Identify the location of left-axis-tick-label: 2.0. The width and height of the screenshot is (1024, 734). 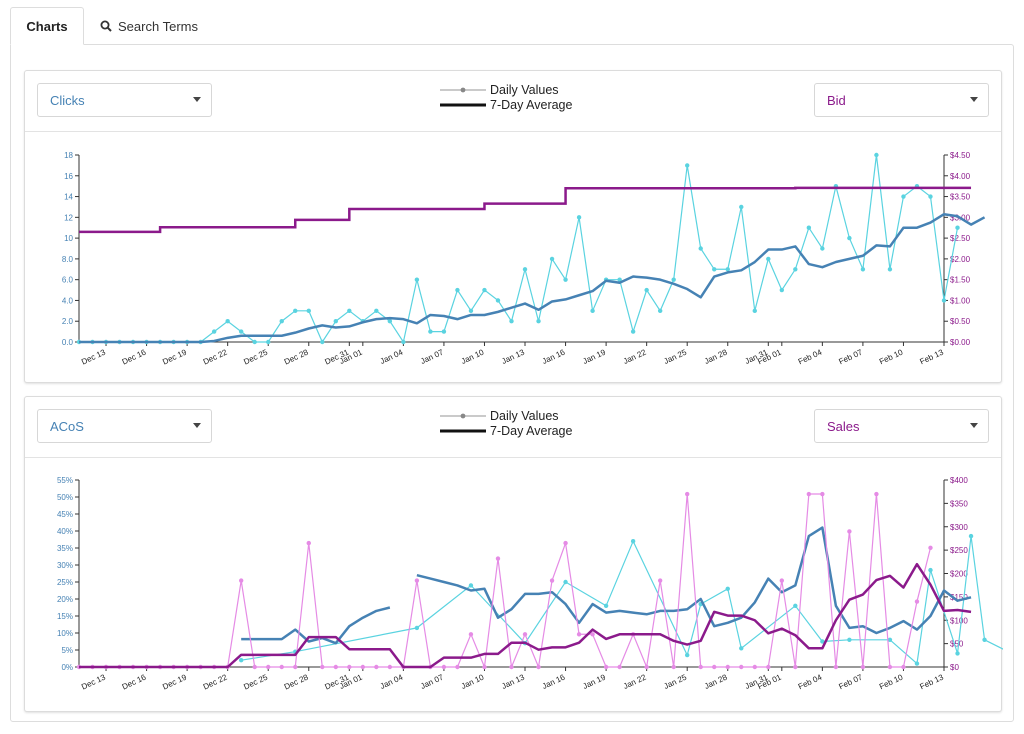
(68, 321).